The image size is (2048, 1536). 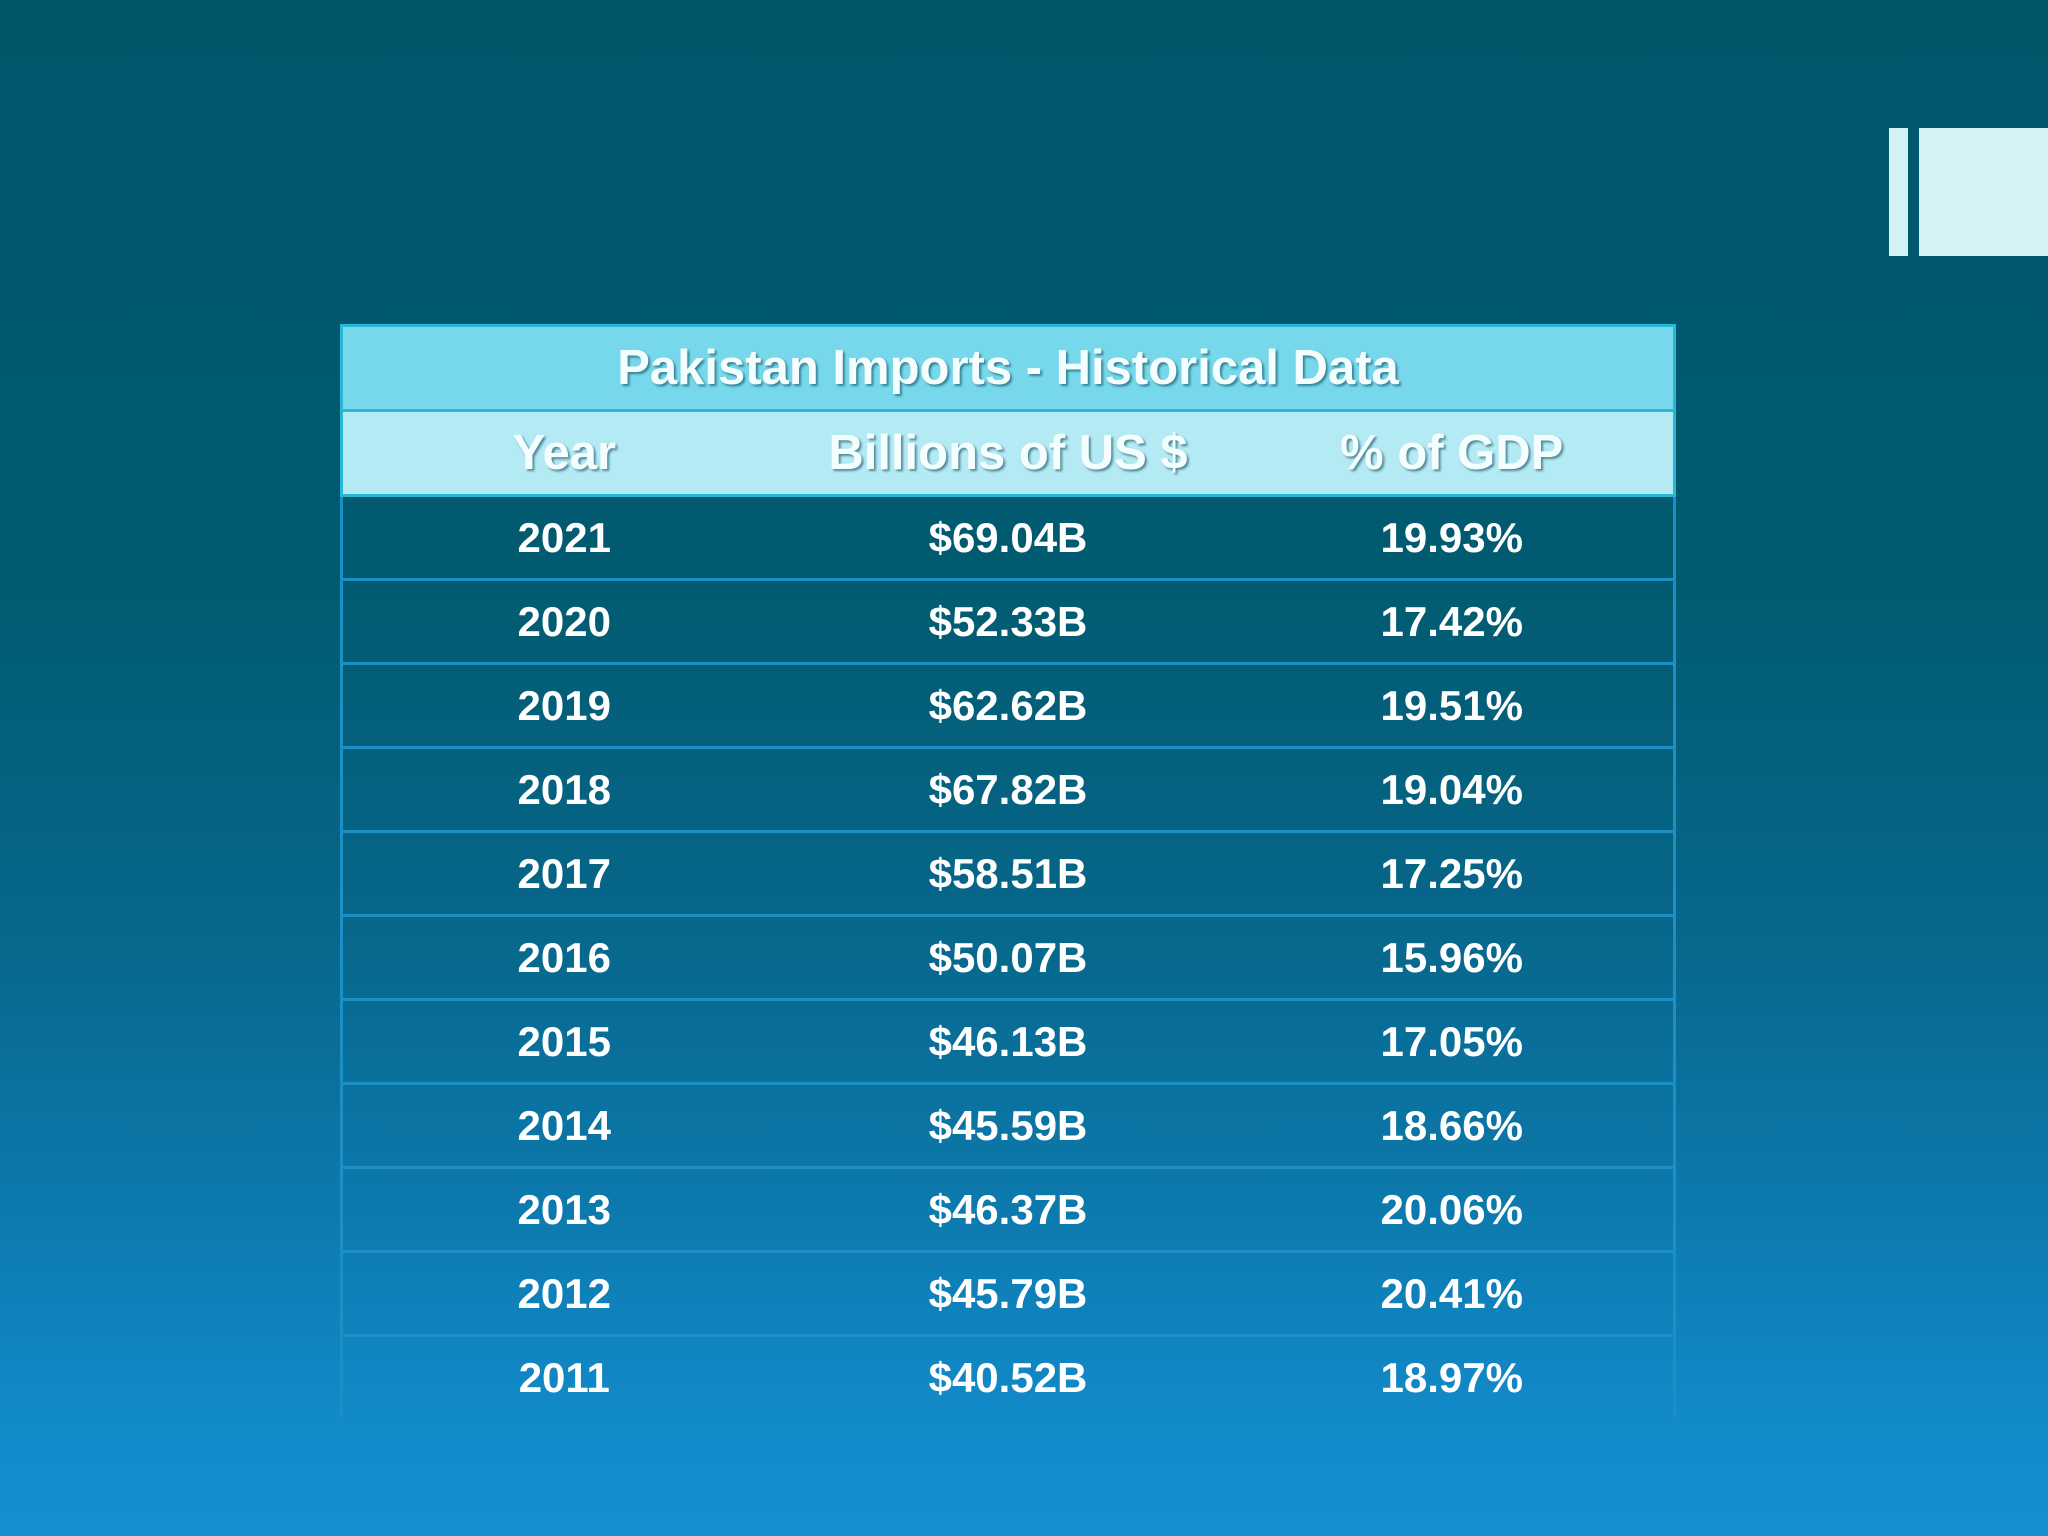 I want to click on cell-billions-usd: $45.59B, so click(x=1008, y=1126).